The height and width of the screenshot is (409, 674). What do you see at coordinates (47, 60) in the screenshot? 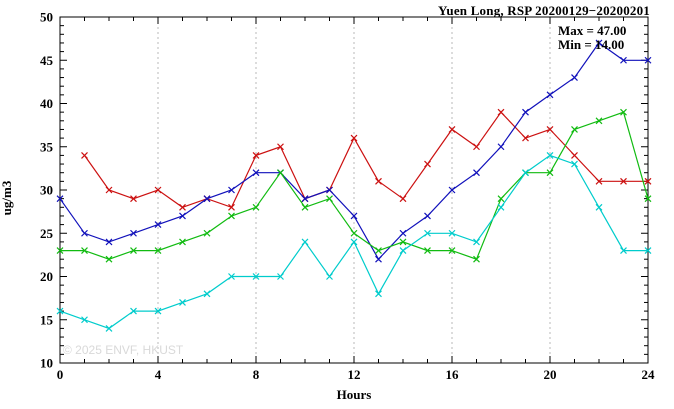
I see `svg-text: 45` at bounding box center [47, 60].